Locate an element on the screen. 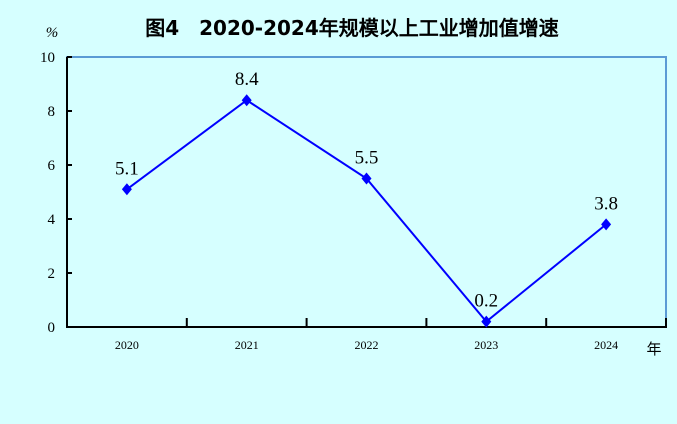  data-label: 8.4 is located at coordinates (247, 79).